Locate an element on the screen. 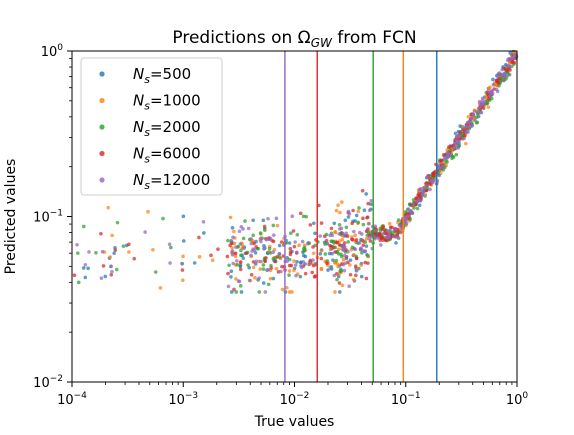  legend-item: Ns=2000 is located at coordinates (150, 128).